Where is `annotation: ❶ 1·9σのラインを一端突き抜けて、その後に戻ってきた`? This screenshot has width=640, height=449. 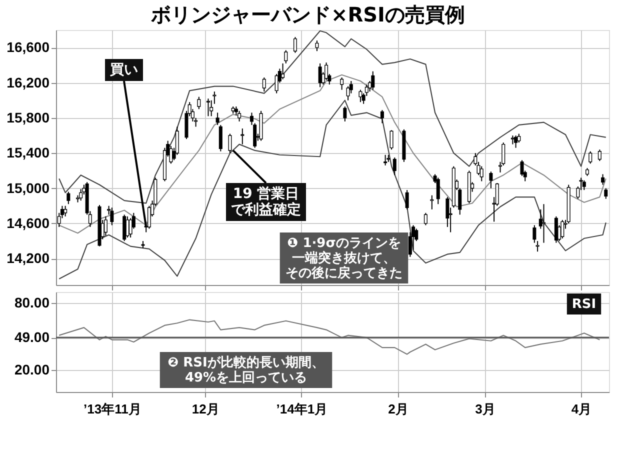
annotation: ❶ 1·9σのラインを一端突き抜けて、その後に戻ってきた is located at coordinates (344, 258).